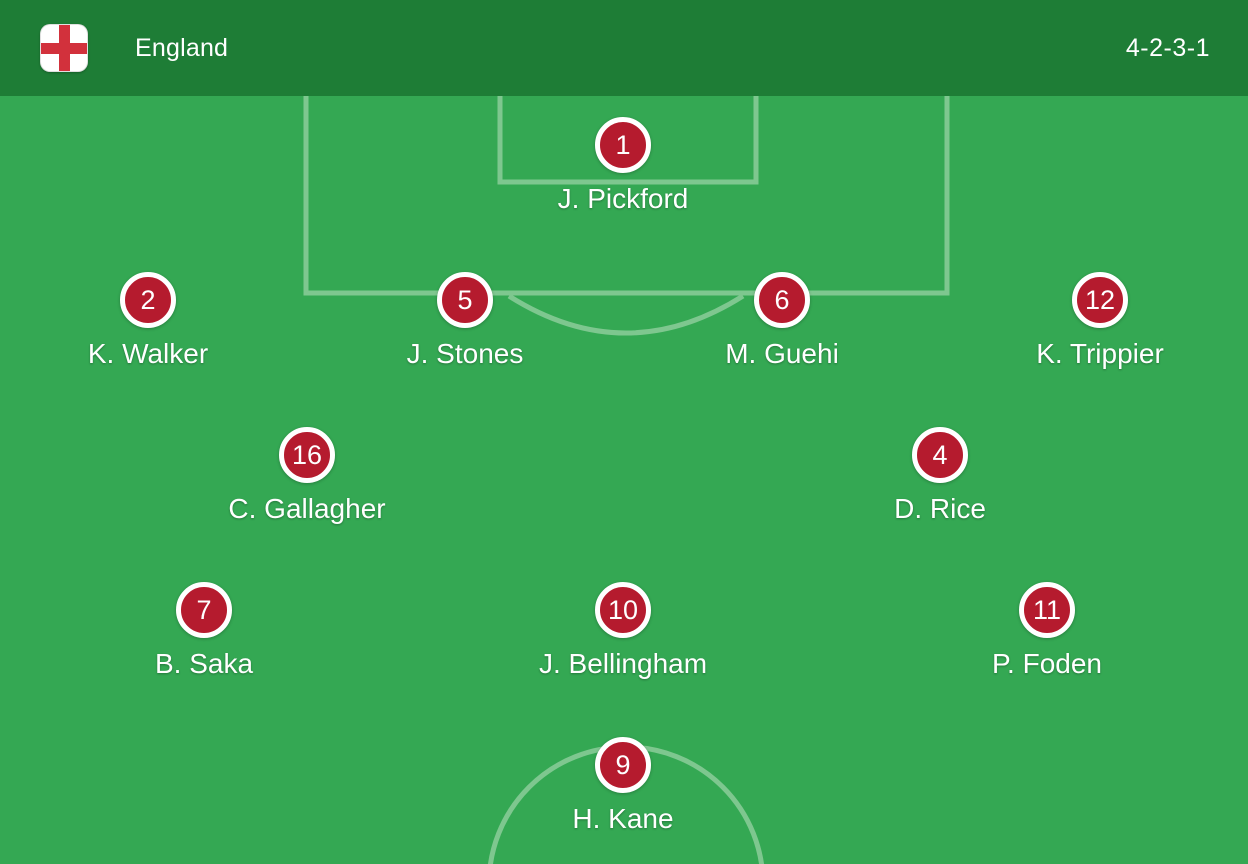 This screenshot has width=1248, height=864. I want to click on team-name: England, so click(182, 47).